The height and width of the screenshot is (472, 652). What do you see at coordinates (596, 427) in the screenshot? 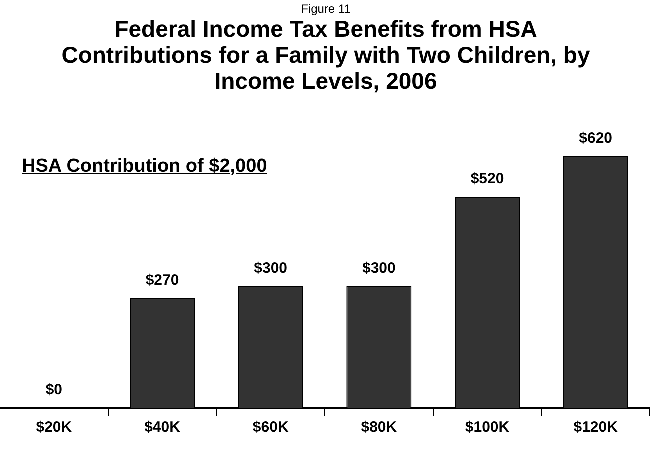
I see `x-tick-label: $120K` at bounding box center [596, 427].